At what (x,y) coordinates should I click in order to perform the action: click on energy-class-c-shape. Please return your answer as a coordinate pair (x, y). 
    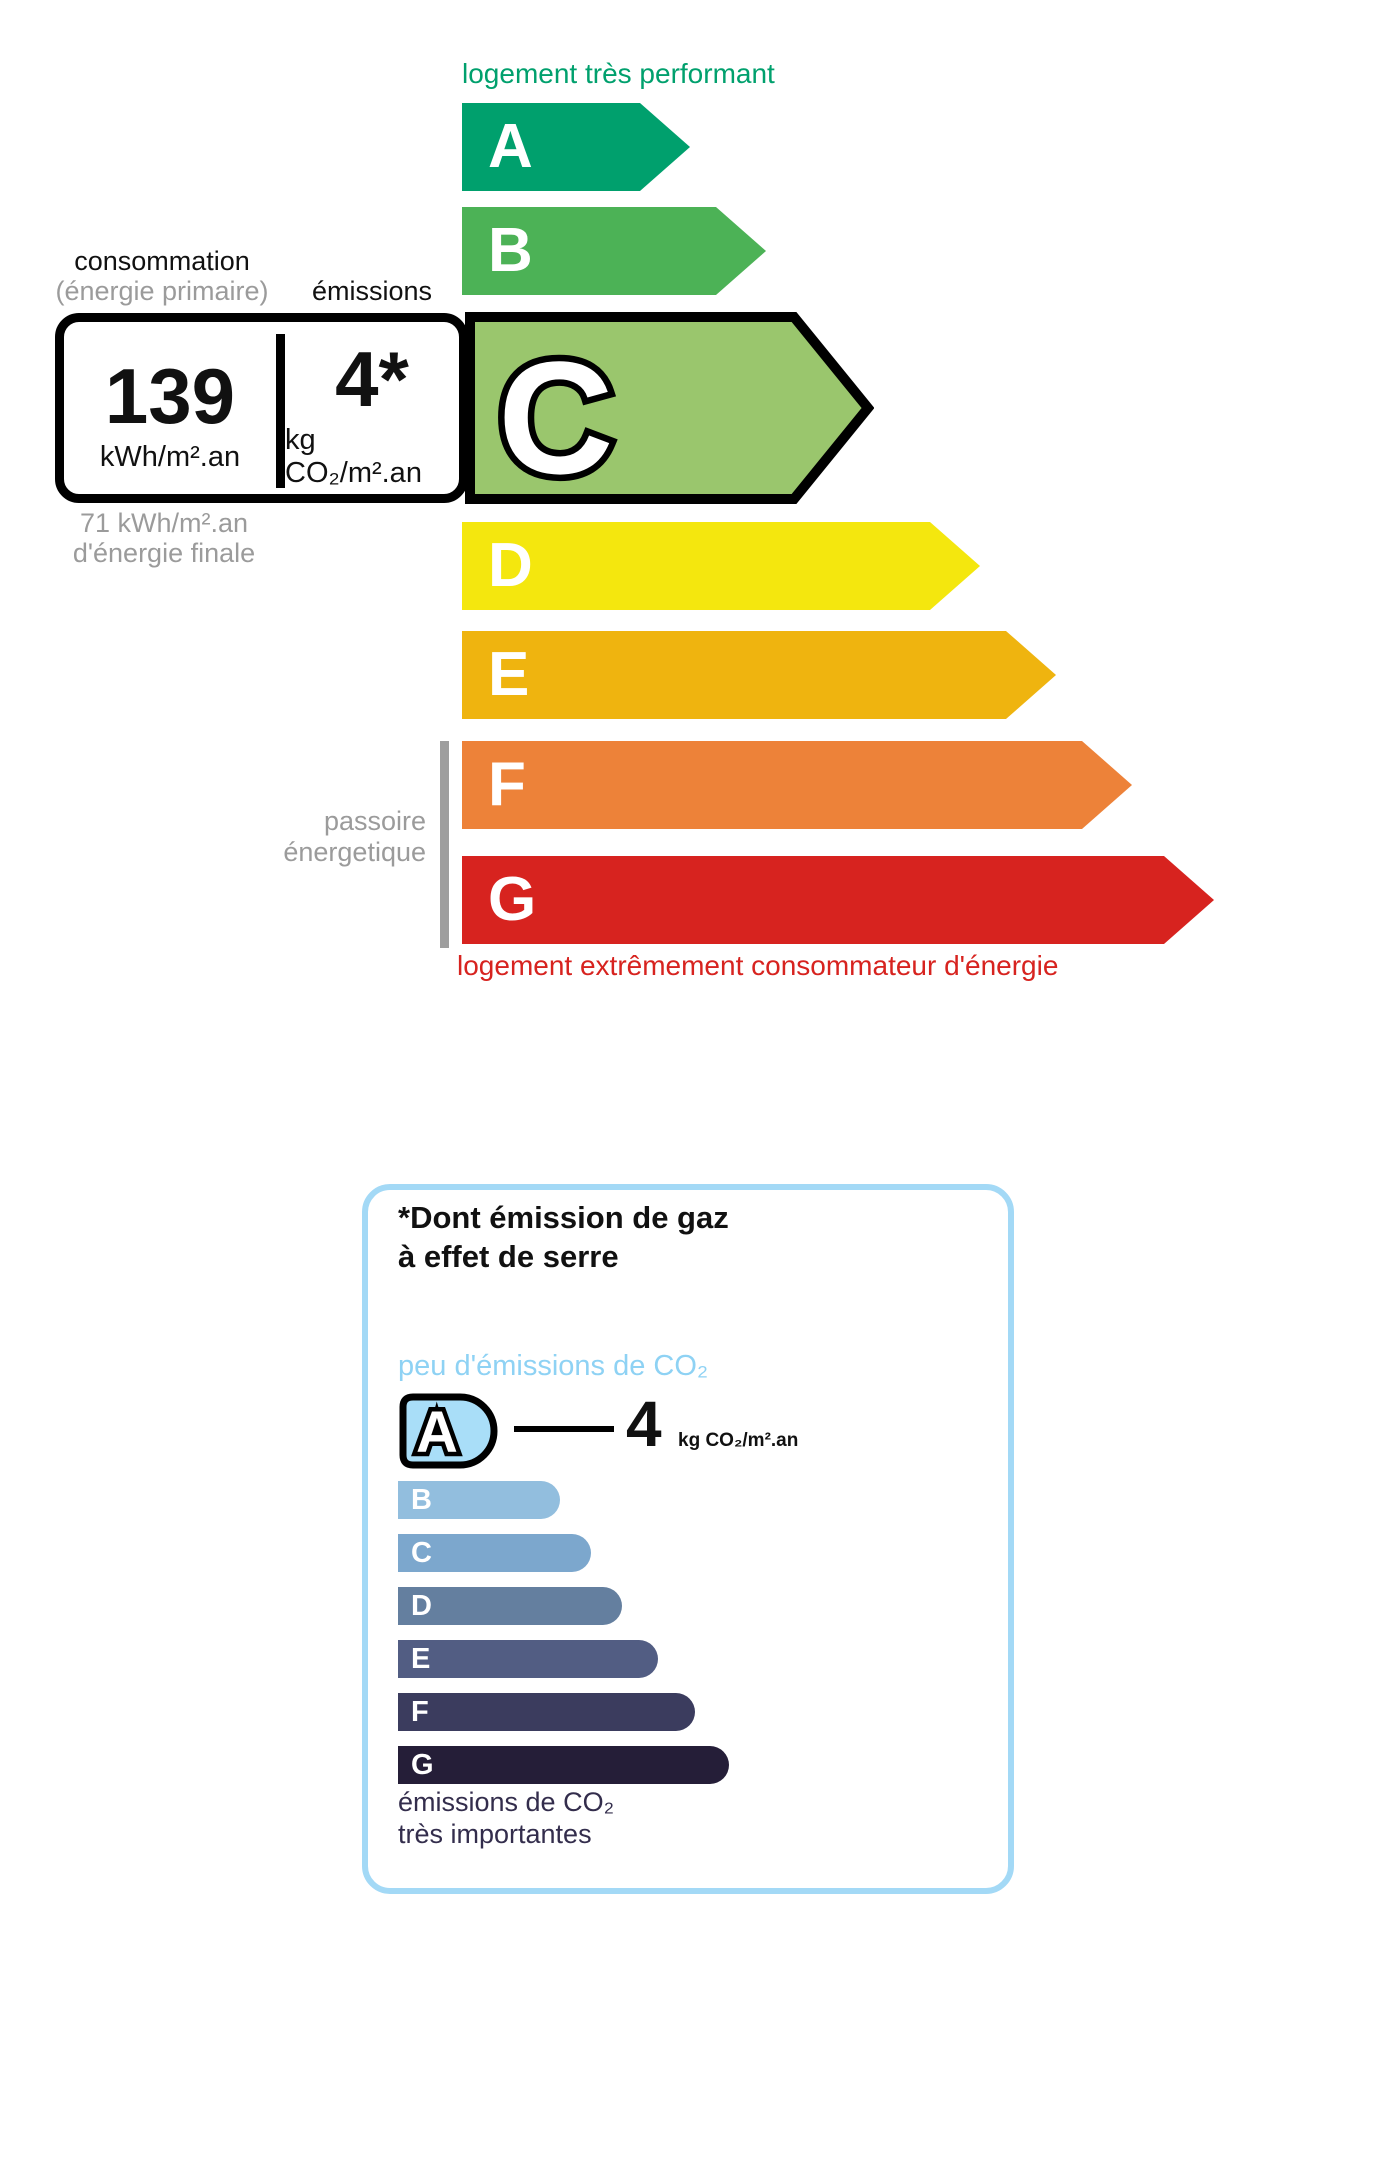
    Looking at the image, I should click on (669, 408).